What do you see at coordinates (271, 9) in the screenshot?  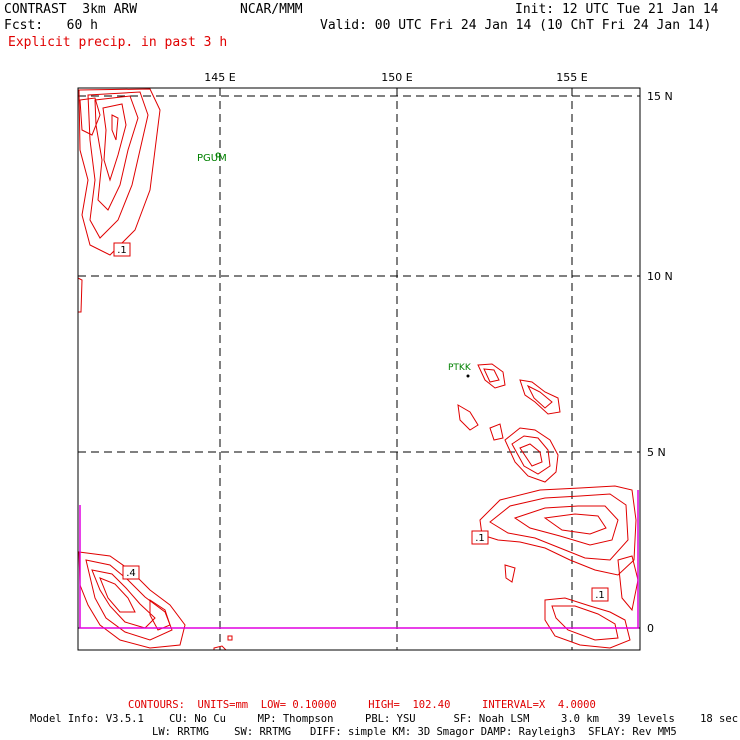 I see `org-label: NCAR/MMM` at bounding box center [271, 9].